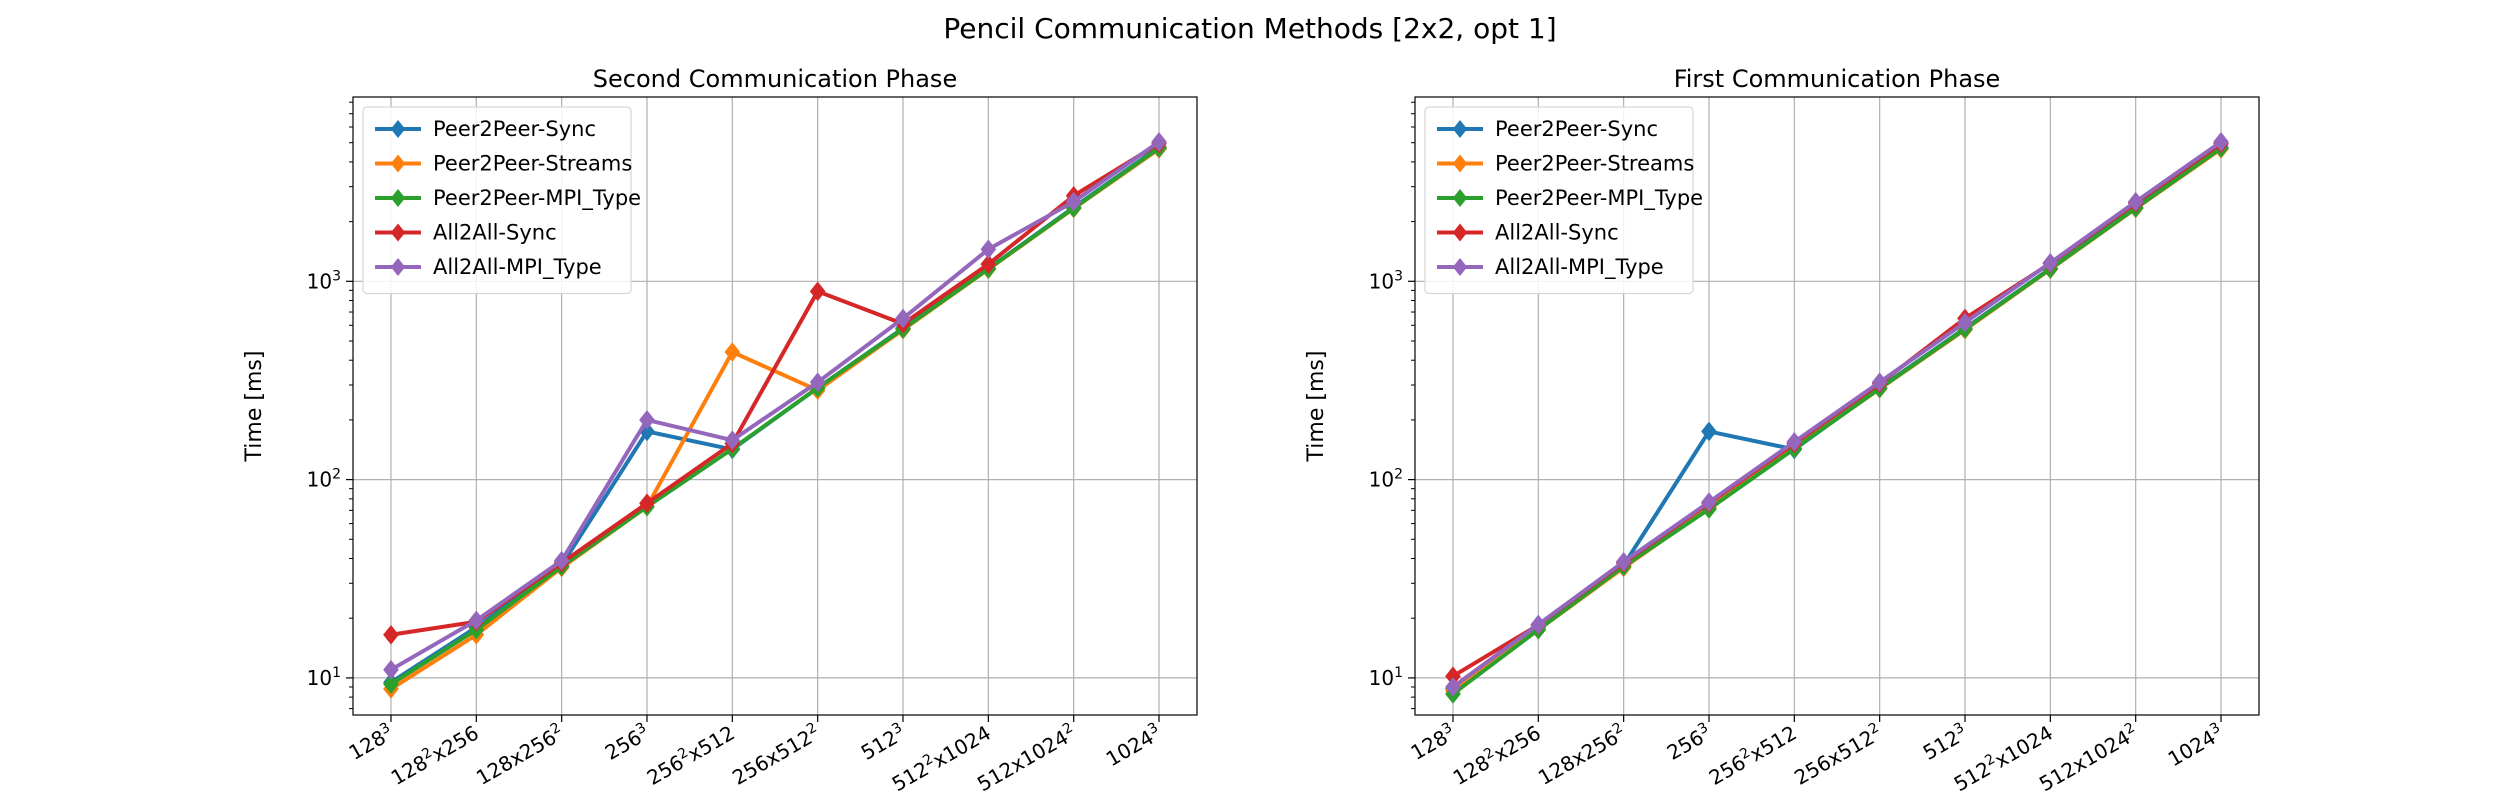  What do you see at coordinates (775, 79) in the screenshot?
I see `panel-title: Second Communication Phase` at bounding box center [775, 79].